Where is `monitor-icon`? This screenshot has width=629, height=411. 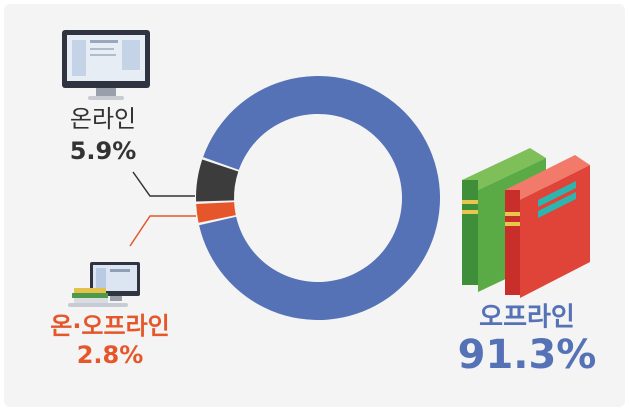 monitor-icon is located at coordinates (106, 65).